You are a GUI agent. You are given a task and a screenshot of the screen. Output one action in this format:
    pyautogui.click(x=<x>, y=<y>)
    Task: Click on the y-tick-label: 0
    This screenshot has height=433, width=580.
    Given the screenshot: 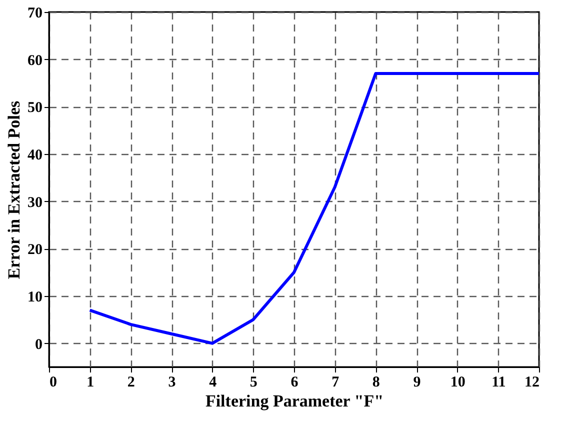 What is the action you would take?
    pyautogui.click(x=38, y=344)
    